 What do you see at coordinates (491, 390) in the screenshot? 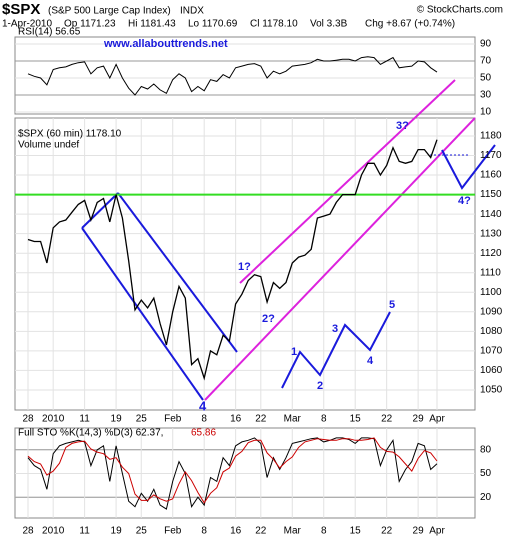
I see `y-tick-label: 1050` at bounding box center [491, 390].